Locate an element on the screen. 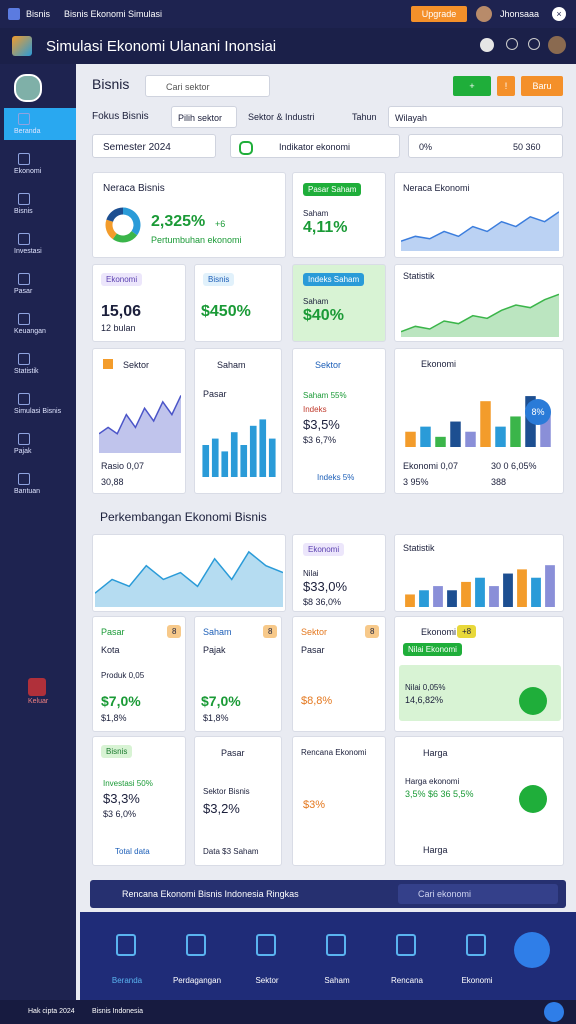 The height and width of the screenshot is (1024, 576). new-button: Baru is located at coordinates (542, 86).